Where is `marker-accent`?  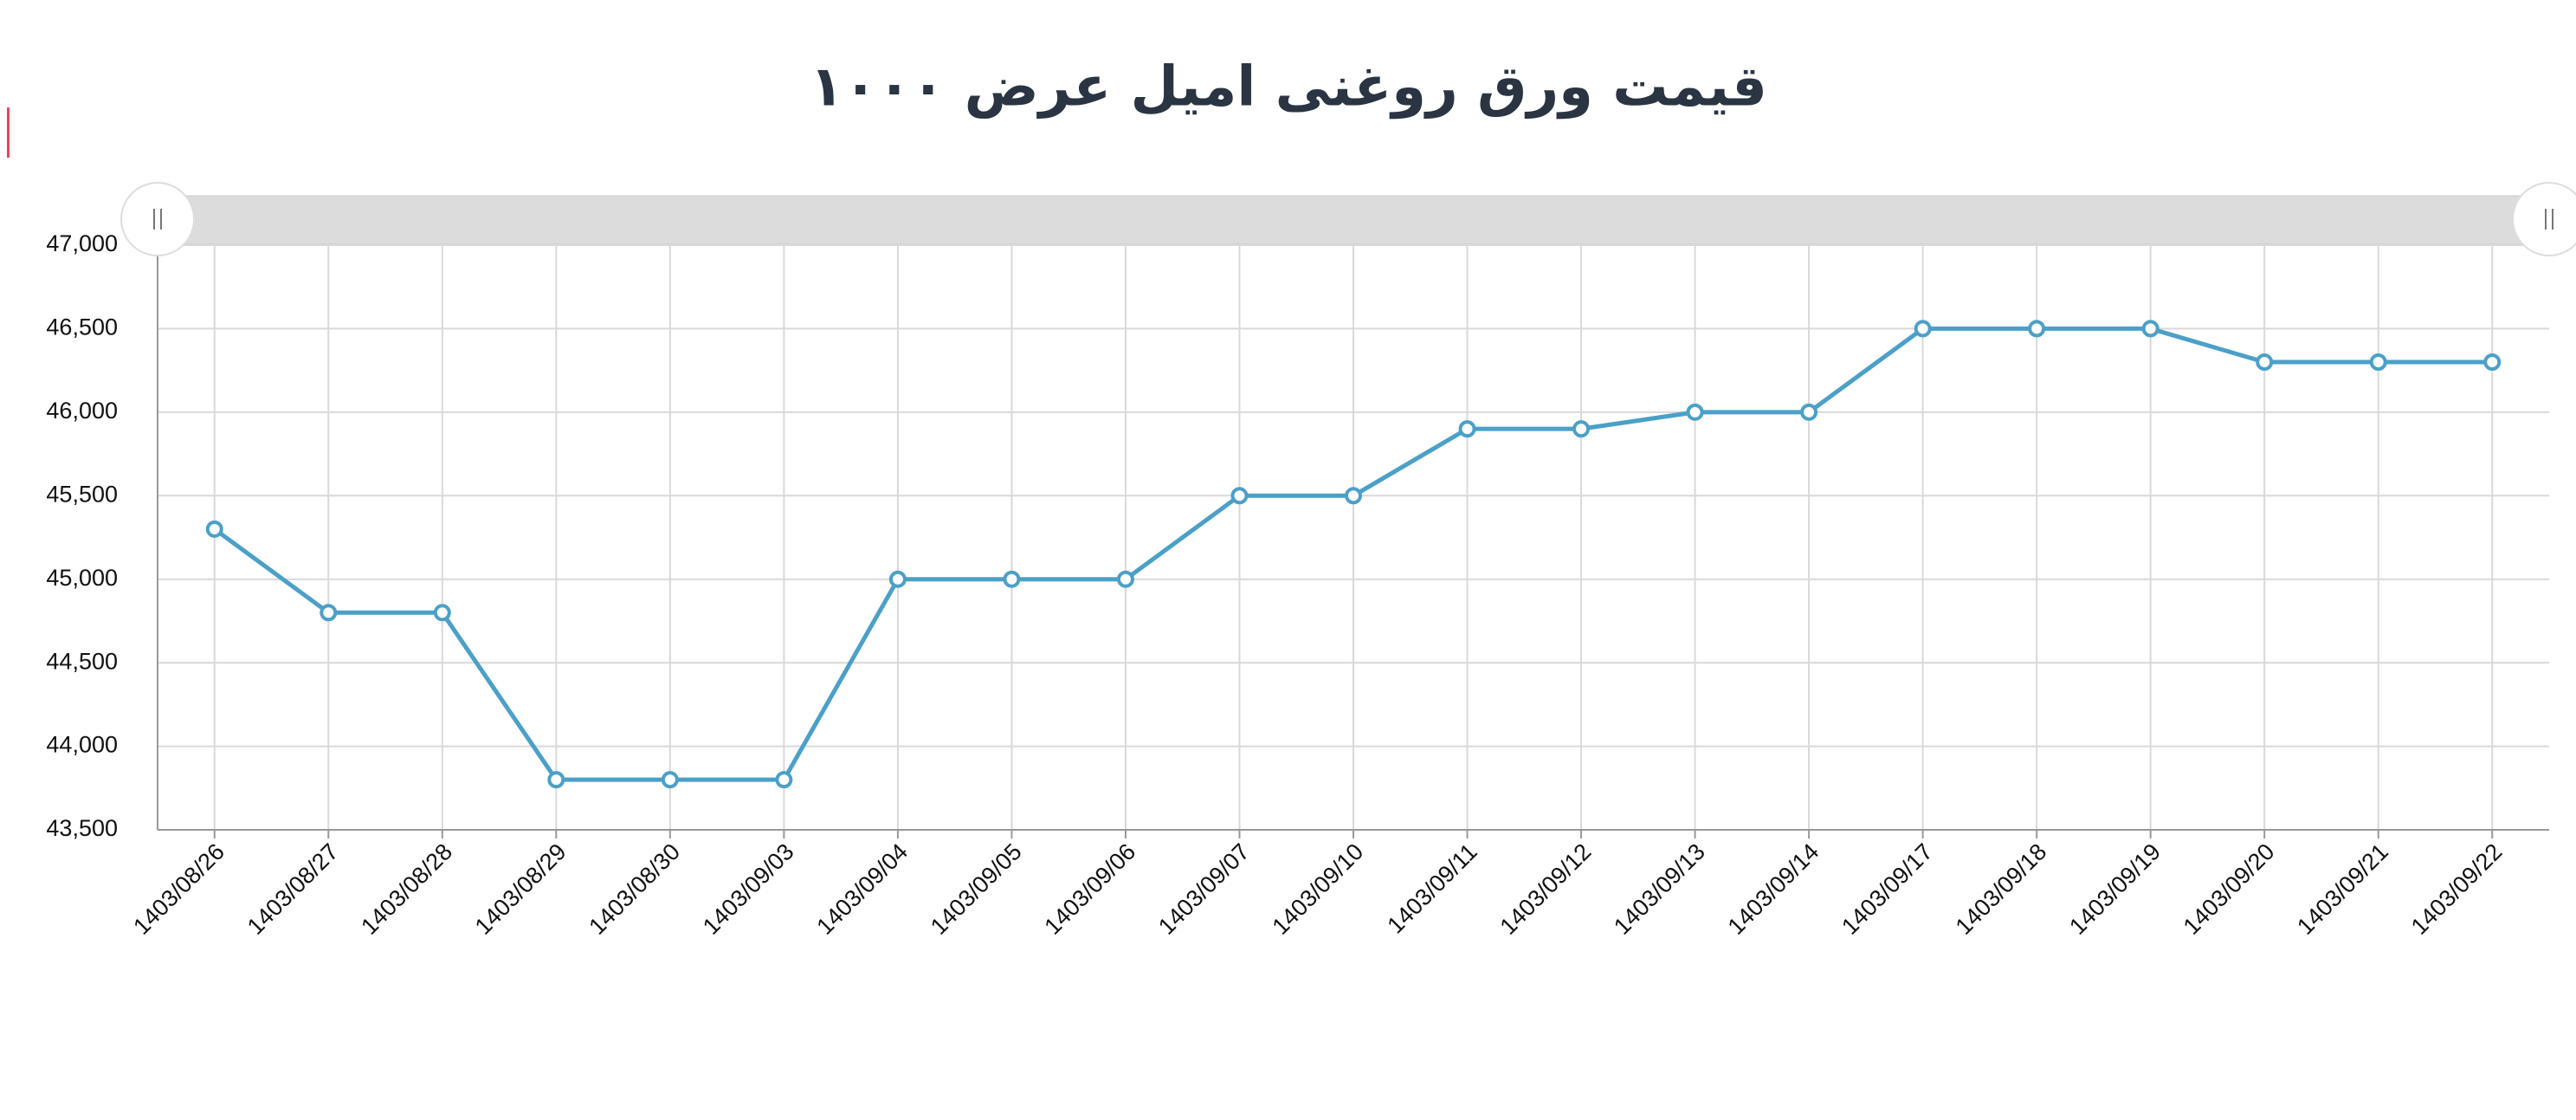
marker-accent is located at coordinates (9, 132).